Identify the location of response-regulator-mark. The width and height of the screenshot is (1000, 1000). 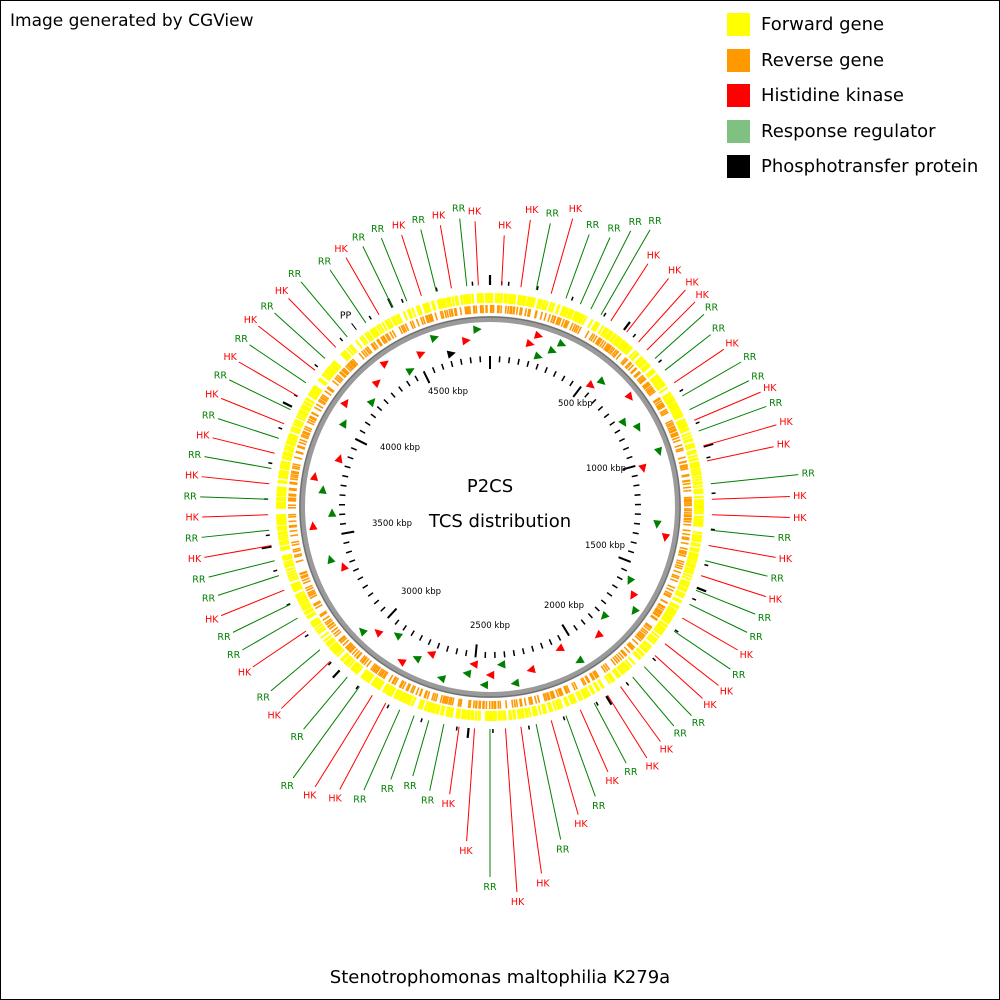
(601, 380).